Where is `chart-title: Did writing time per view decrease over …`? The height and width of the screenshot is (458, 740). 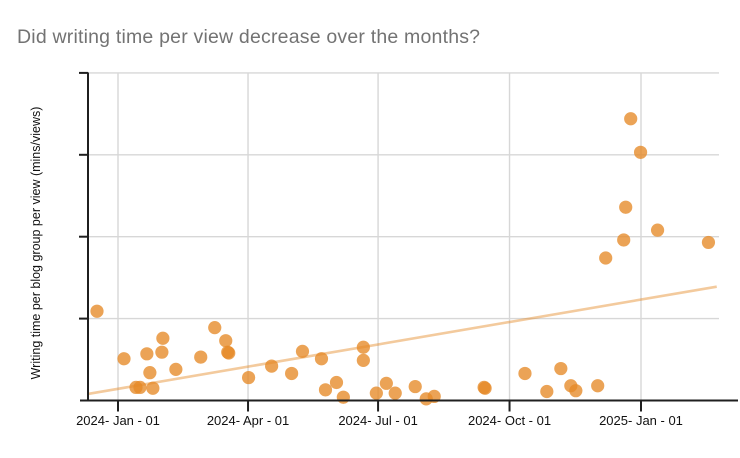 chart-title: Did writing time per view decrease over … is located at coordinates (249, 37).